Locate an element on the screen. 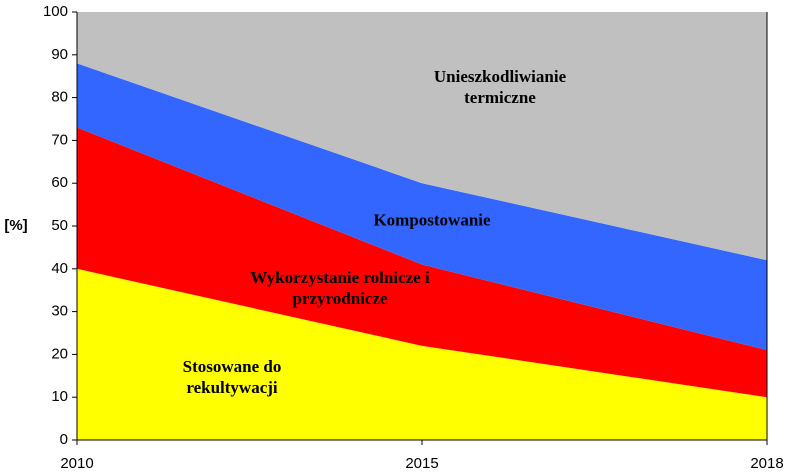 The height and width of the screenshot is (475, 788). y-tick-label: 70 is located at coordinates (59, 139).